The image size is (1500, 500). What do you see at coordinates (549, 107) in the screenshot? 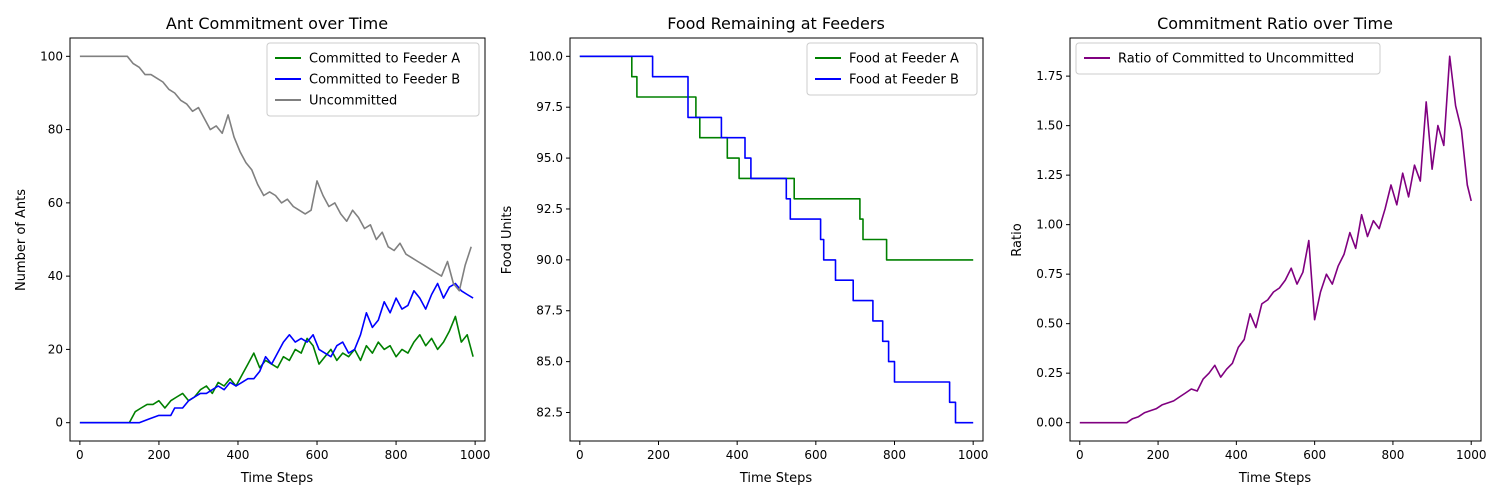
I see `y-tick-label: 97.5` at bounding box center [549, 107].